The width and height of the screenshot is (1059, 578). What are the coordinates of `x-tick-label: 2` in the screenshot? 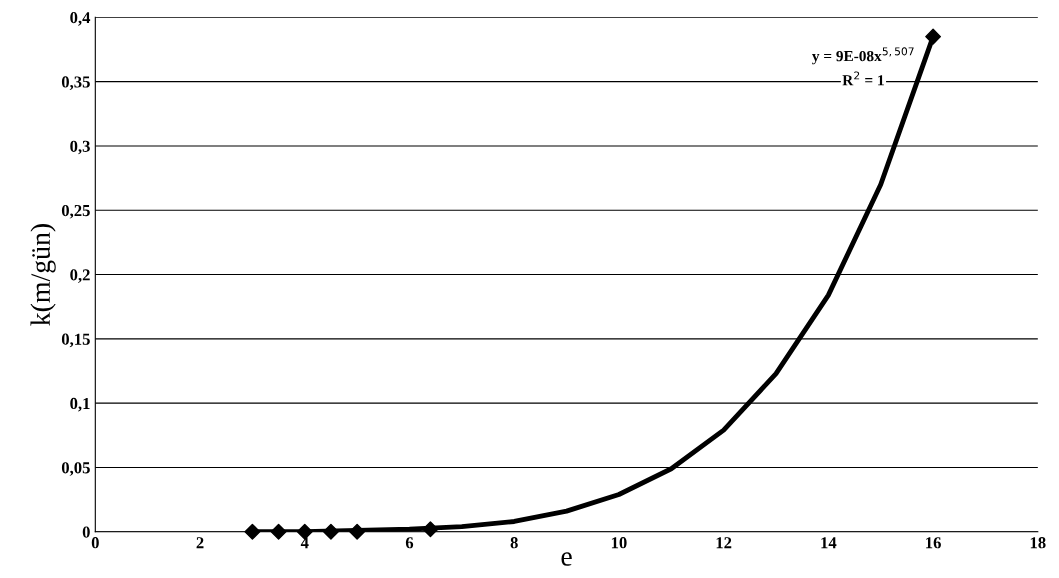 It's located at (200, 543).